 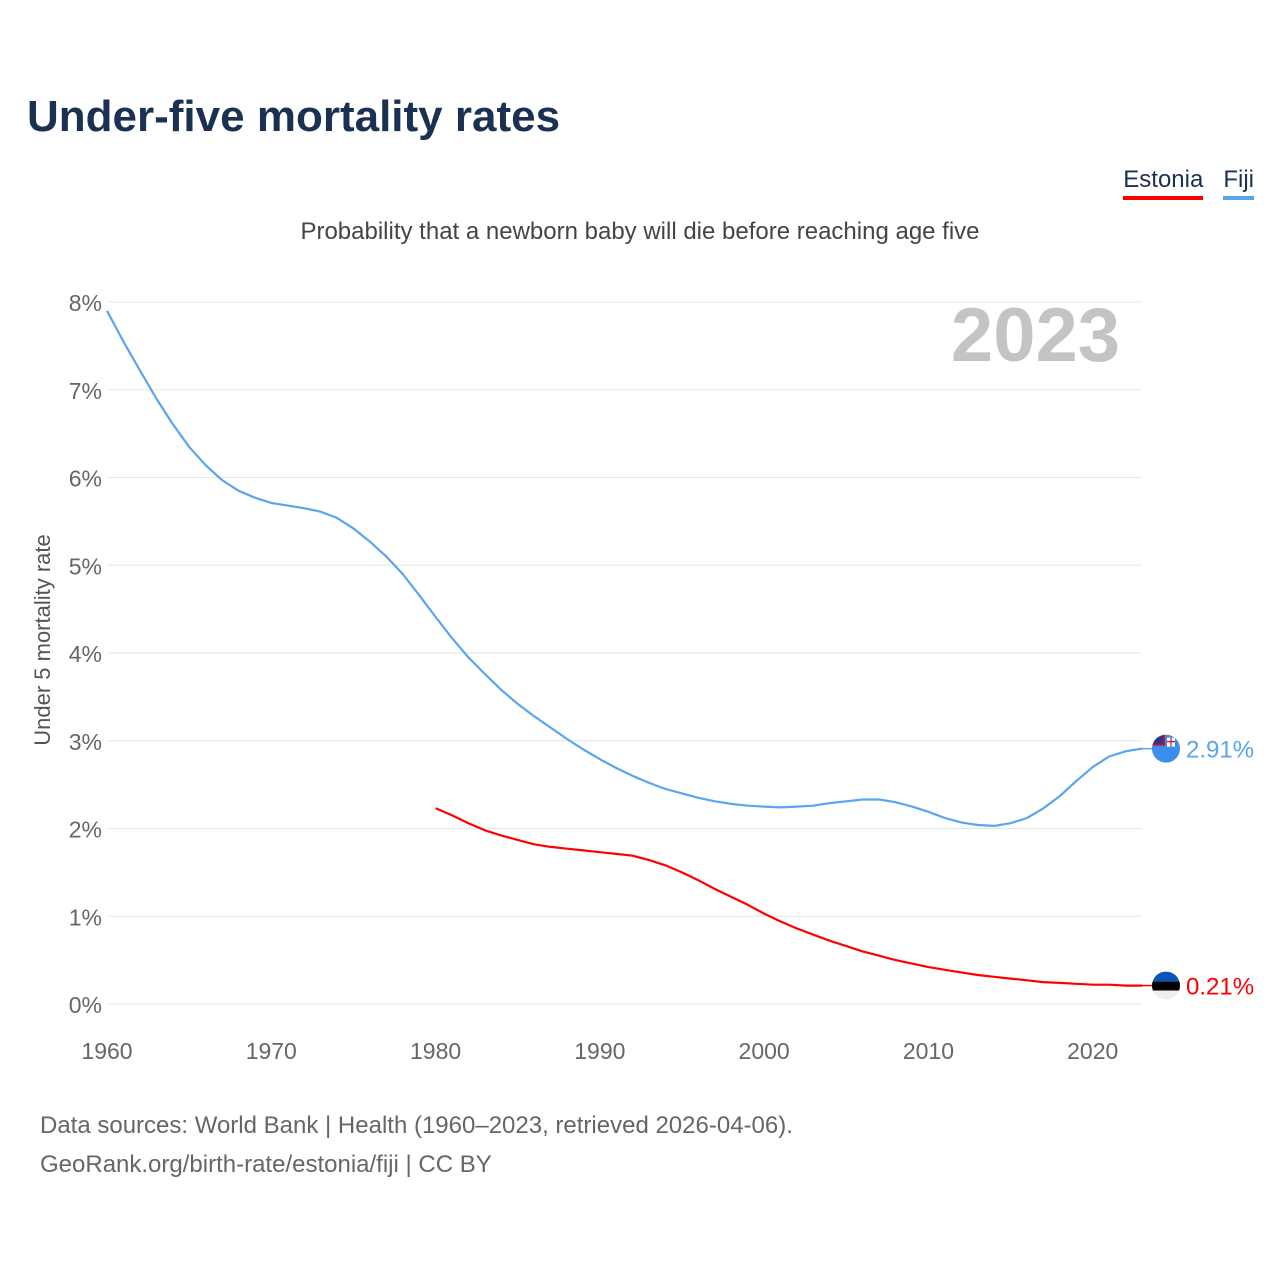 I want to click on y-tick-label: 5%, so click(x=85, y=566).